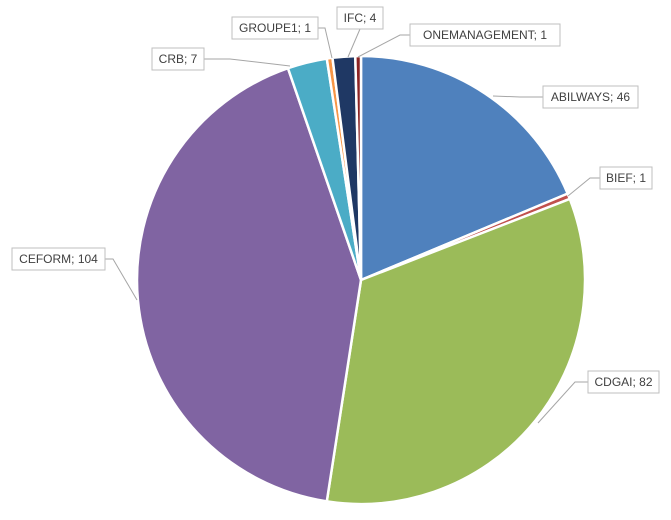  I want to click on data-label-crb: CRB; 7, so click(178, 59).